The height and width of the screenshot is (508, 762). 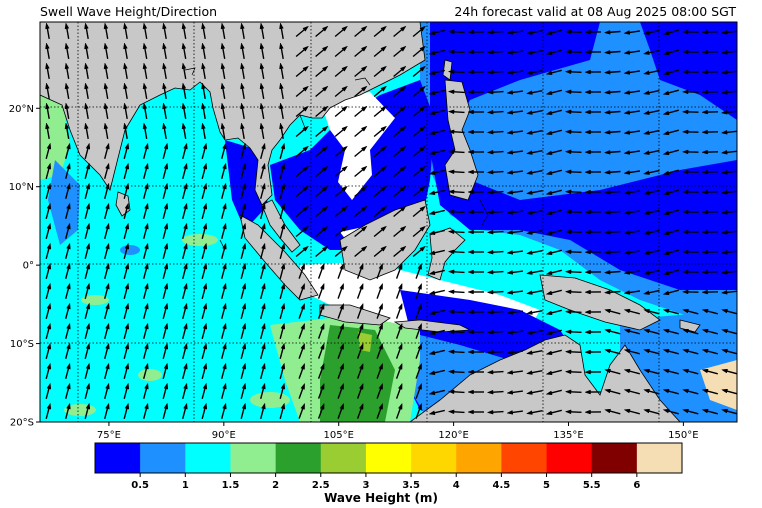 What do you see at coordinates (502, 485) in the screenshot?
I see `colorbar-tick-label: 4.5` at bounding box center [502, 485].